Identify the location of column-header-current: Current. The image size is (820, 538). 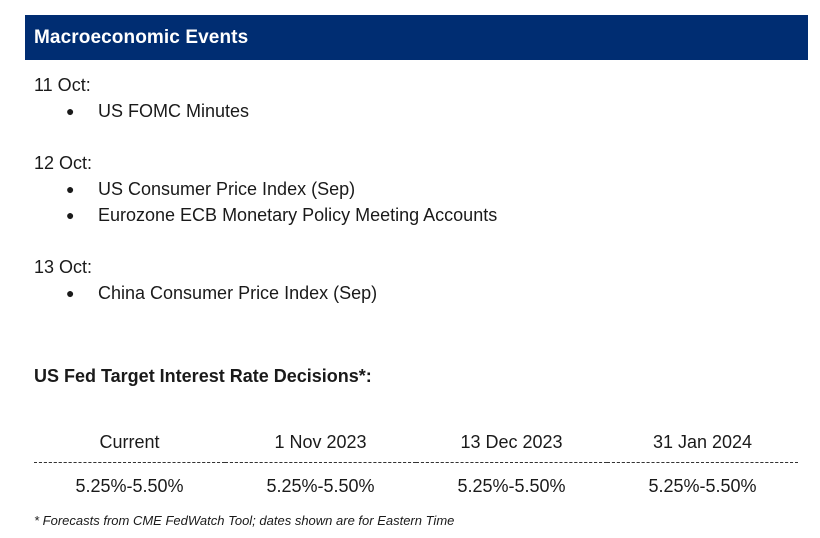
(129, 445).